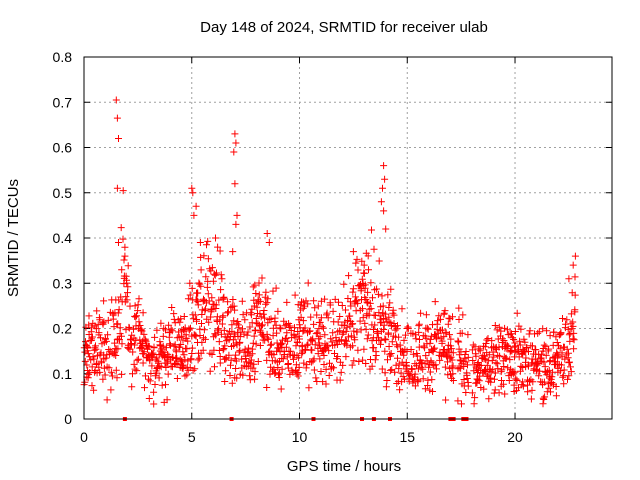 This screenshot has height=480, width=640. What do you see at coordinates (63, 102) in the screenshot?
I see `y-tick-label: 0.7` at bounding box center [63, 102].